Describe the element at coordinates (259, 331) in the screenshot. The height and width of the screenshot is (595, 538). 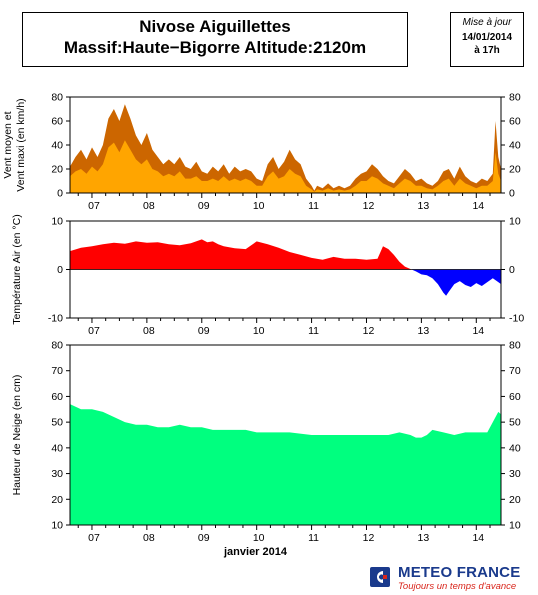
I see `temperature-xtick-label: 10` at that location.